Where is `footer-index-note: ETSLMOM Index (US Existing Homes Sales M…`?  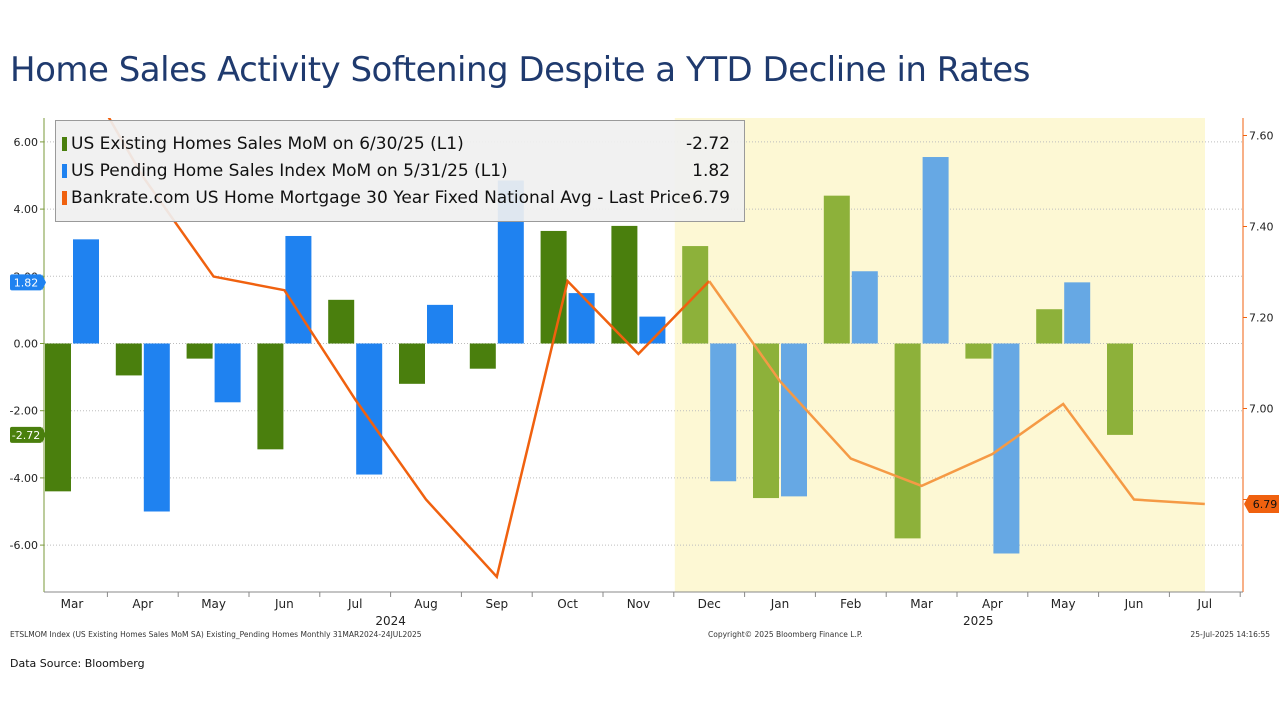
footer-index-note: ETSLMOM Index (US Existing Homes Sales M… is located at coordinates (216, 634).